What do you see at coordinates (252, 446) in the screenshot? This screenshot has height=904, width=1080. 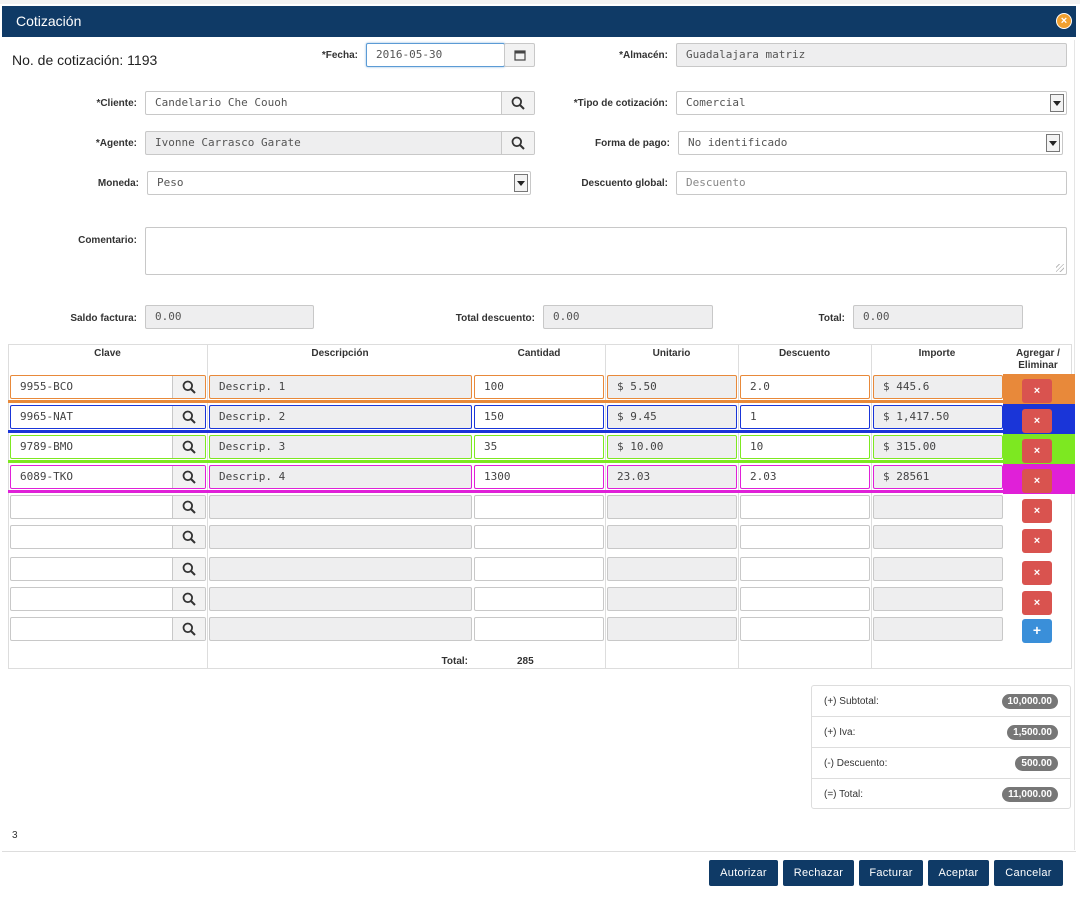 I see `cell-descripcion-value: Descrip. 3` at bounding box center [252, 446].